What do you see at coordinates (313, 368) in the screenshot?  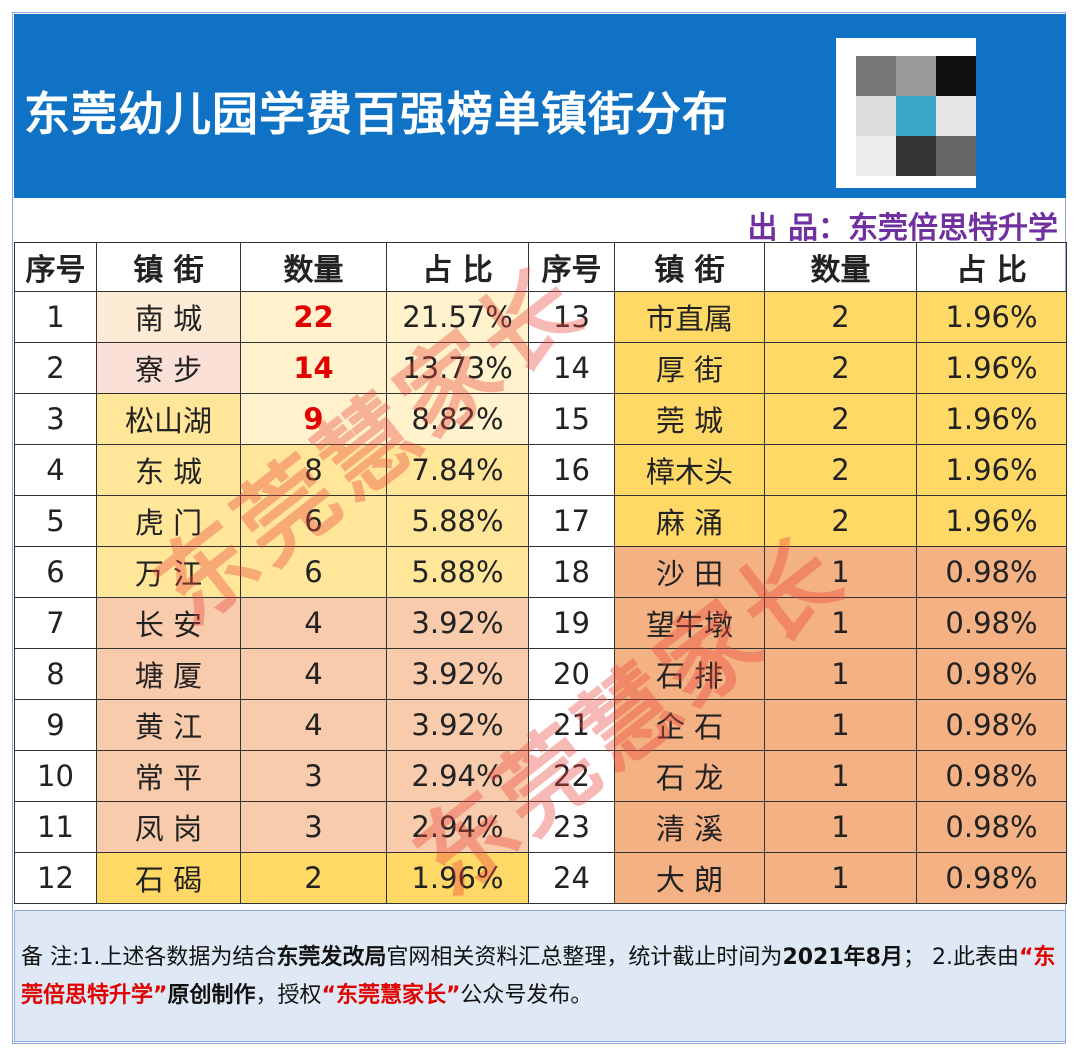 I see `table-cell: 14` at bounding box center [313, 368].